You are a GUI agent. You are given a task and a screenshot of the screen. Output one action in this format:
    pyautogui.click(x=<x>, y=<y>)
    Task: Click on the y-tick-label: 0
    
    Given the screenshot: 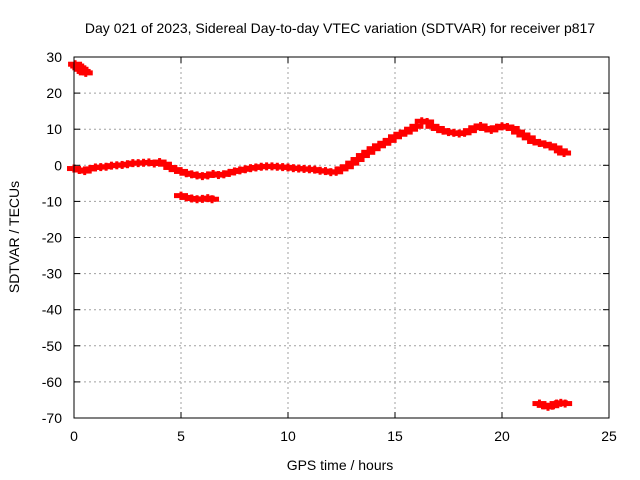 What is the action you would take?
    pyautogui.click(x=58, y=165)
    